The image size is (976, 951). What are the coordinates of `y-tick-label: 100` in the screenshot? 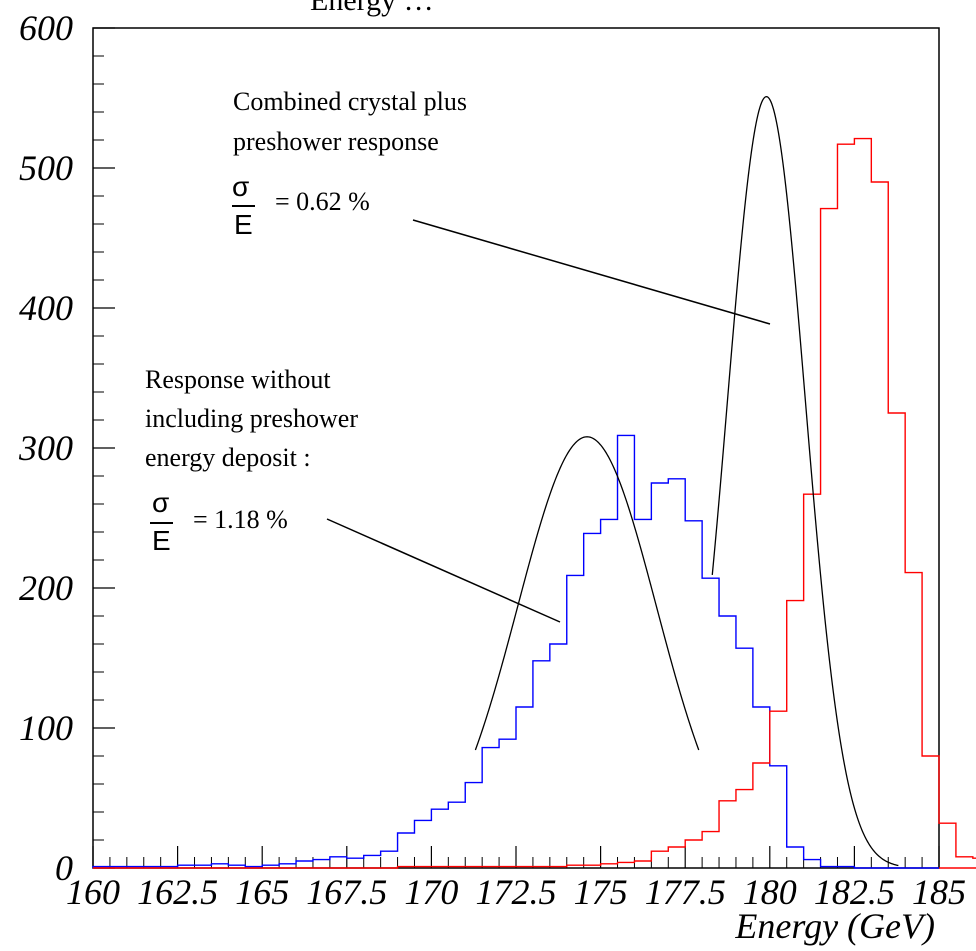 It's located at (46, 728).